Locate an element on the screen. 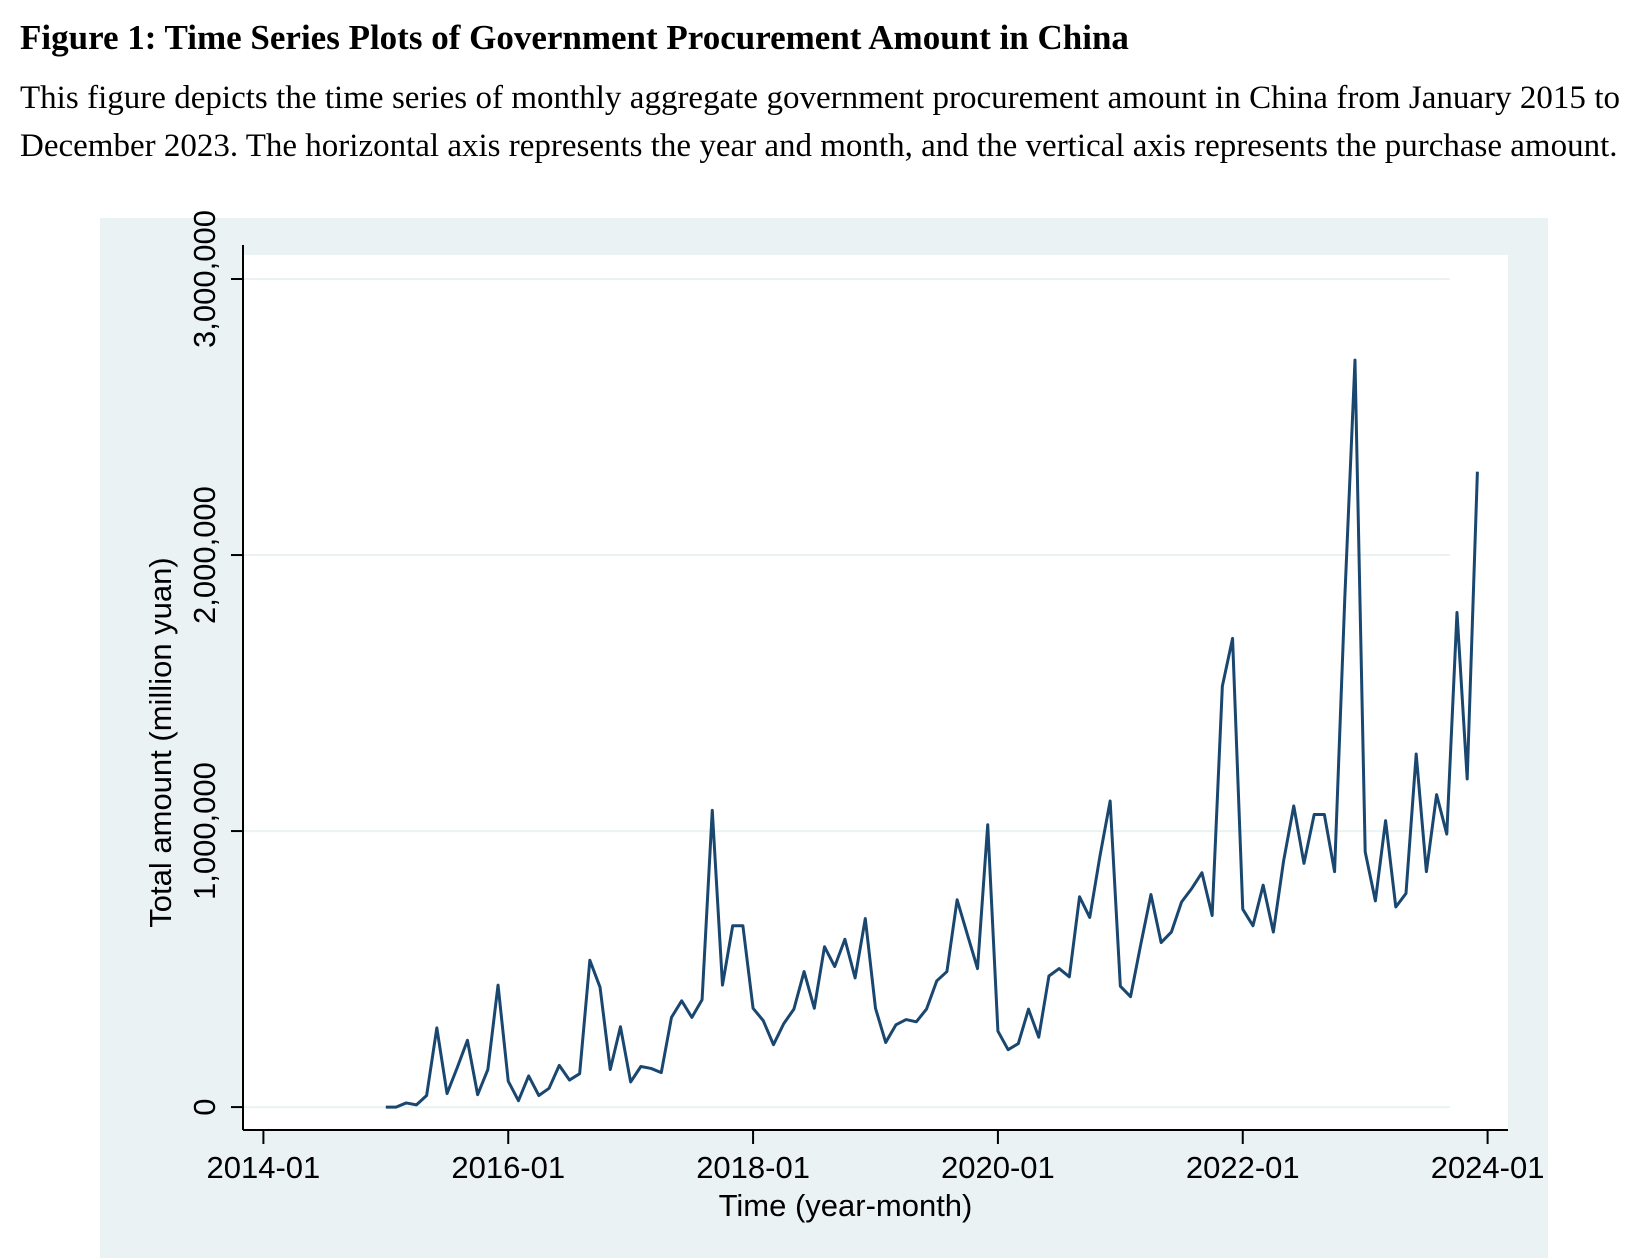 This screenshot has height=1258, width=1632. x-tick-label: 2024-01 is located at coordinates (1488, 1167).